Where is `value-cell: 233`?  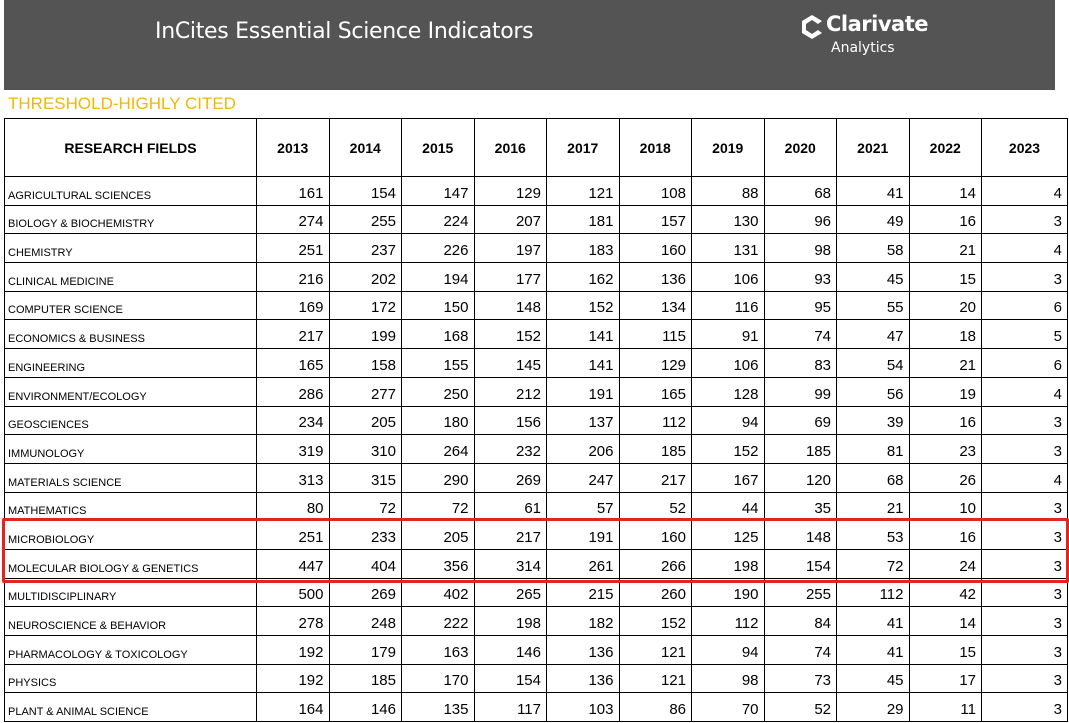
value-cell: 233 is located at coordinates (365, 535).